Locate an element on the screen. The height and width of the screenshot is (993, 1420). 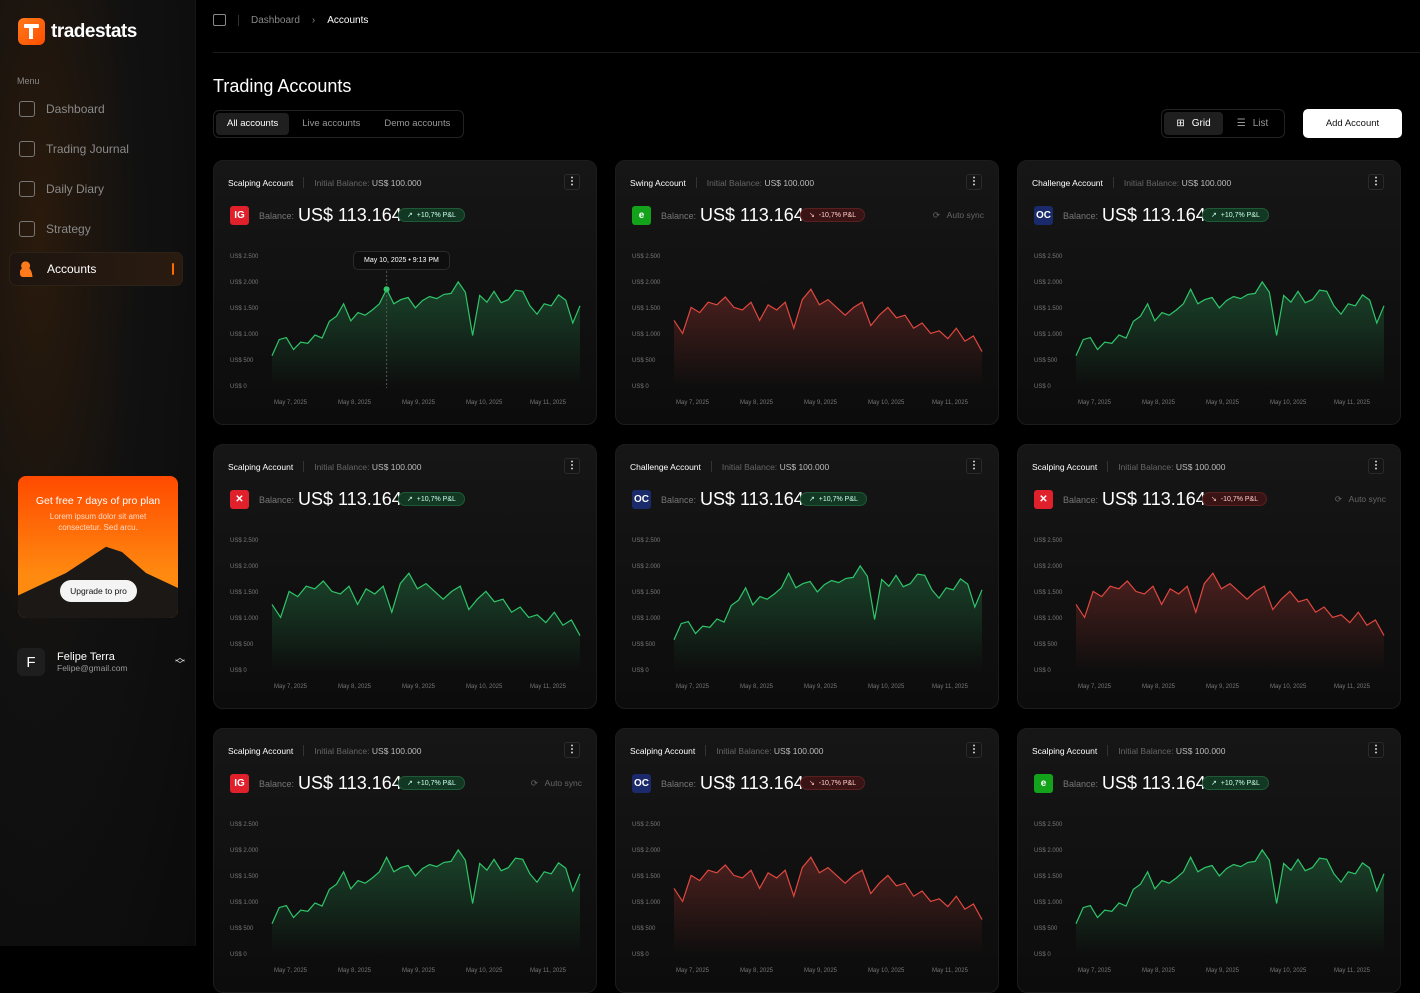
upgrade-button: Upgrade to pro is located at coordinates (98, 591).